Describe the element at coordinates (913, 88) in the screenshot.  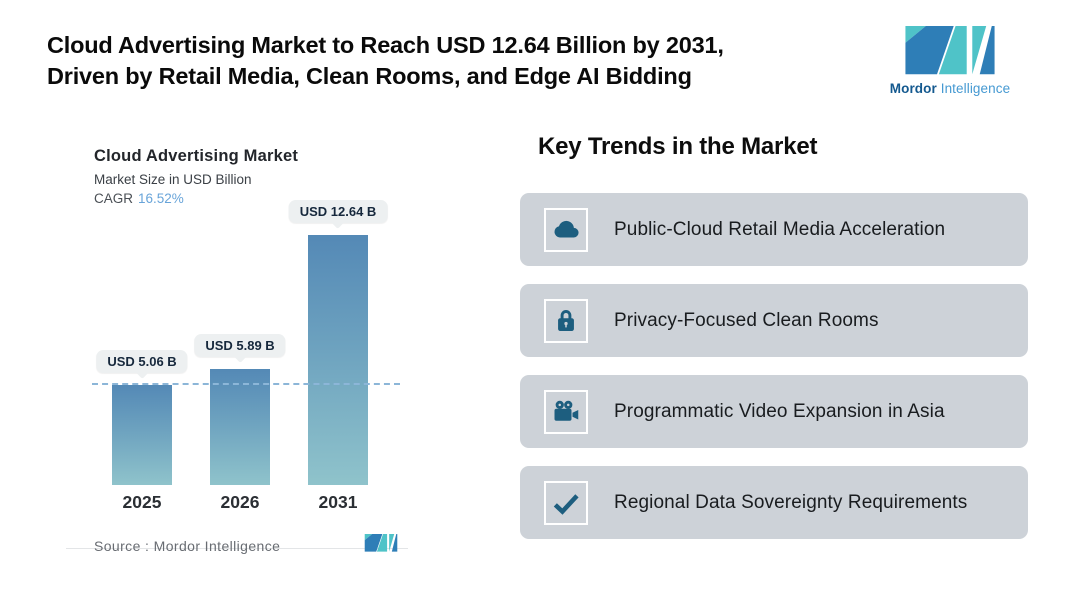
I see `brand-word-bold: Mordor` at that location.